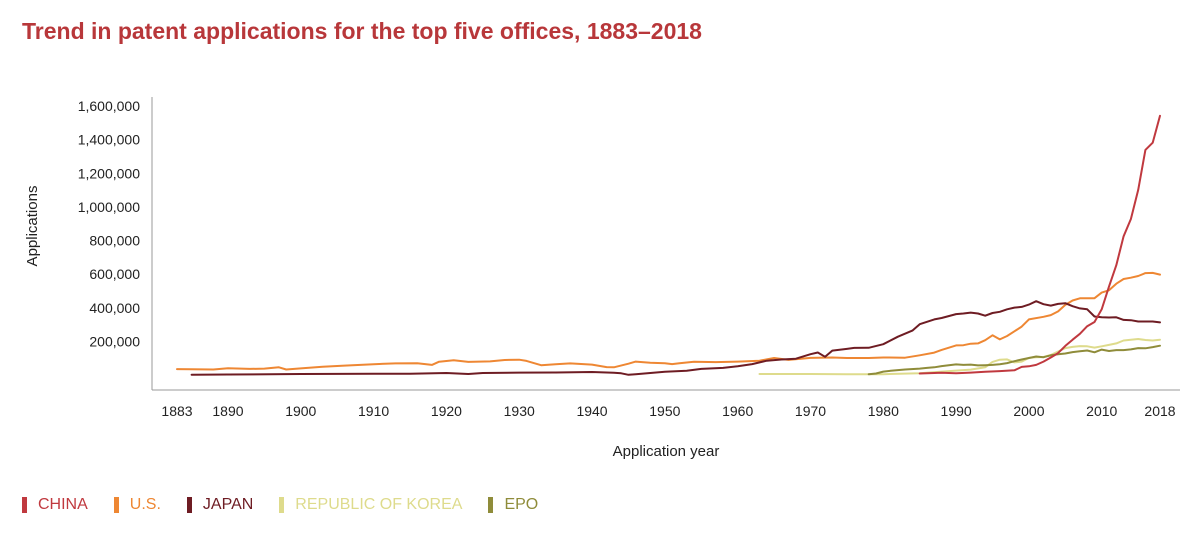 This screenshot has height=536, width=1190. What do you see at coordinates (379, 504) in the screenshot?
I see `legend-label: REPUBLIC OF KOREA` at bounding box center [379, 504].